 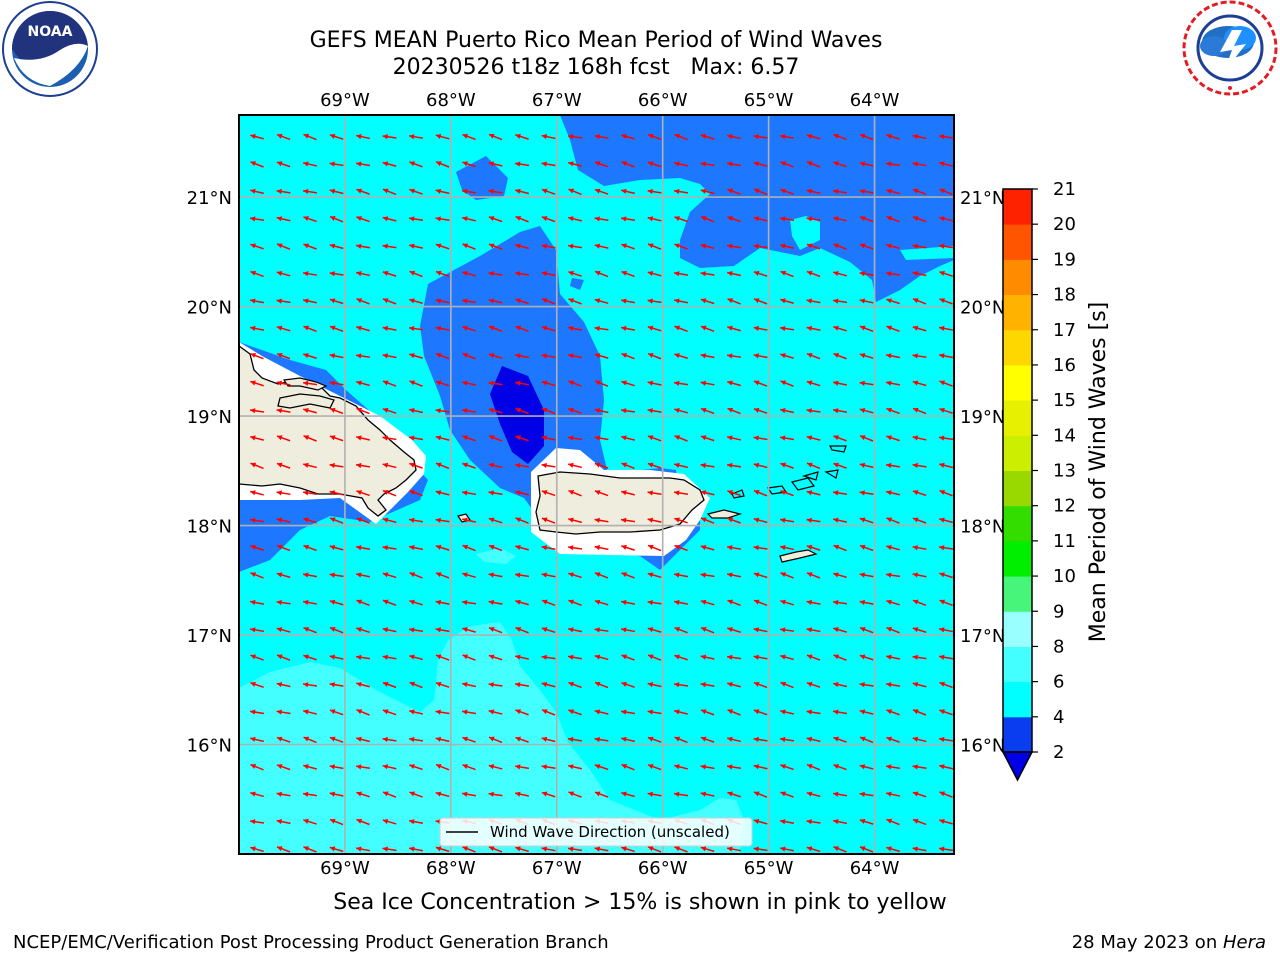 I want to click on nws-logo, so click(x=1230, y=48).